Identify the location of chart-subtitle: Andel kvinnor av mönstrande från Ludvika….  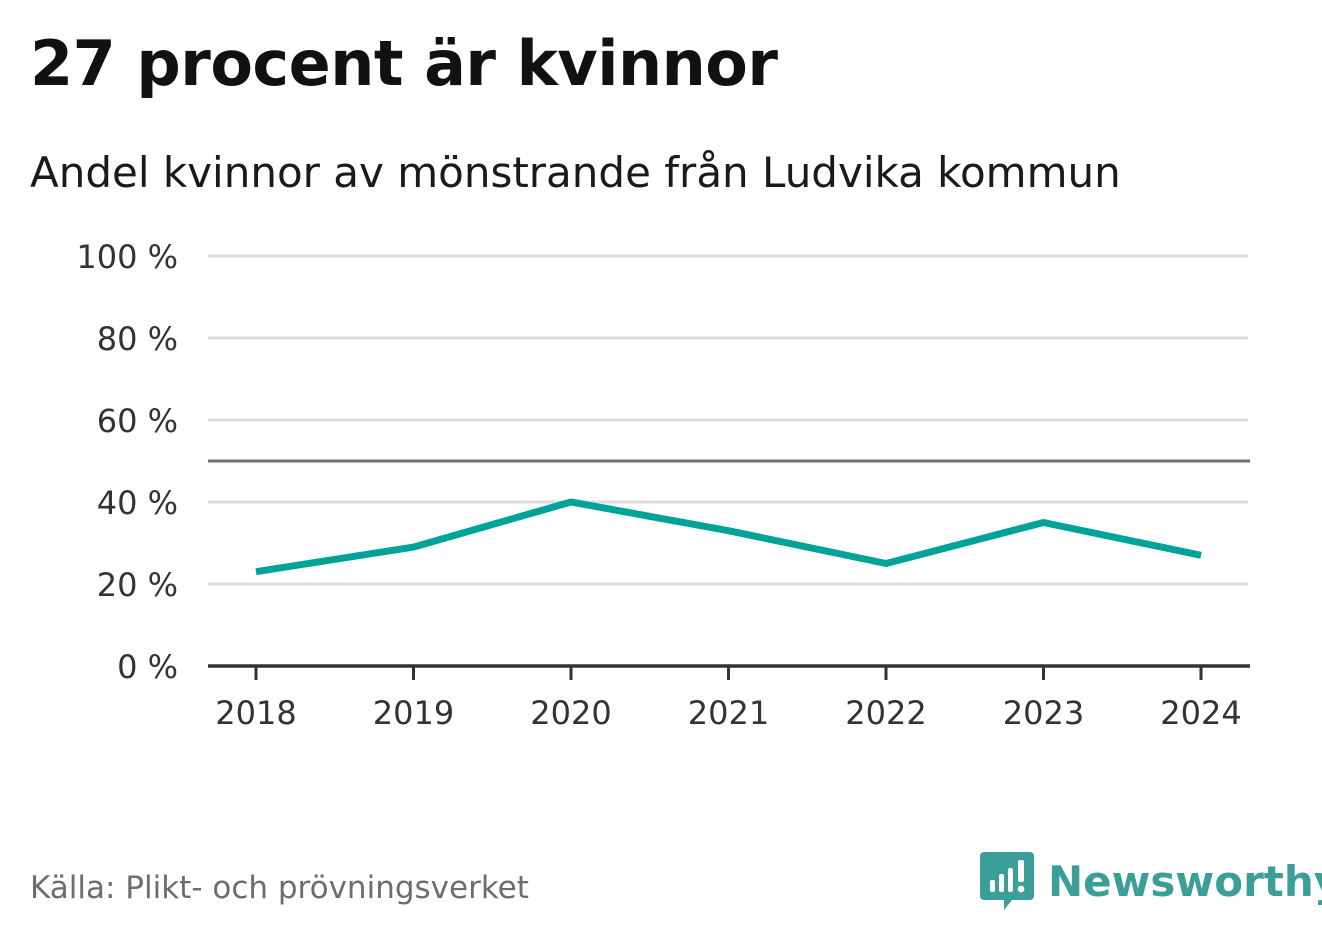
(575, 172).